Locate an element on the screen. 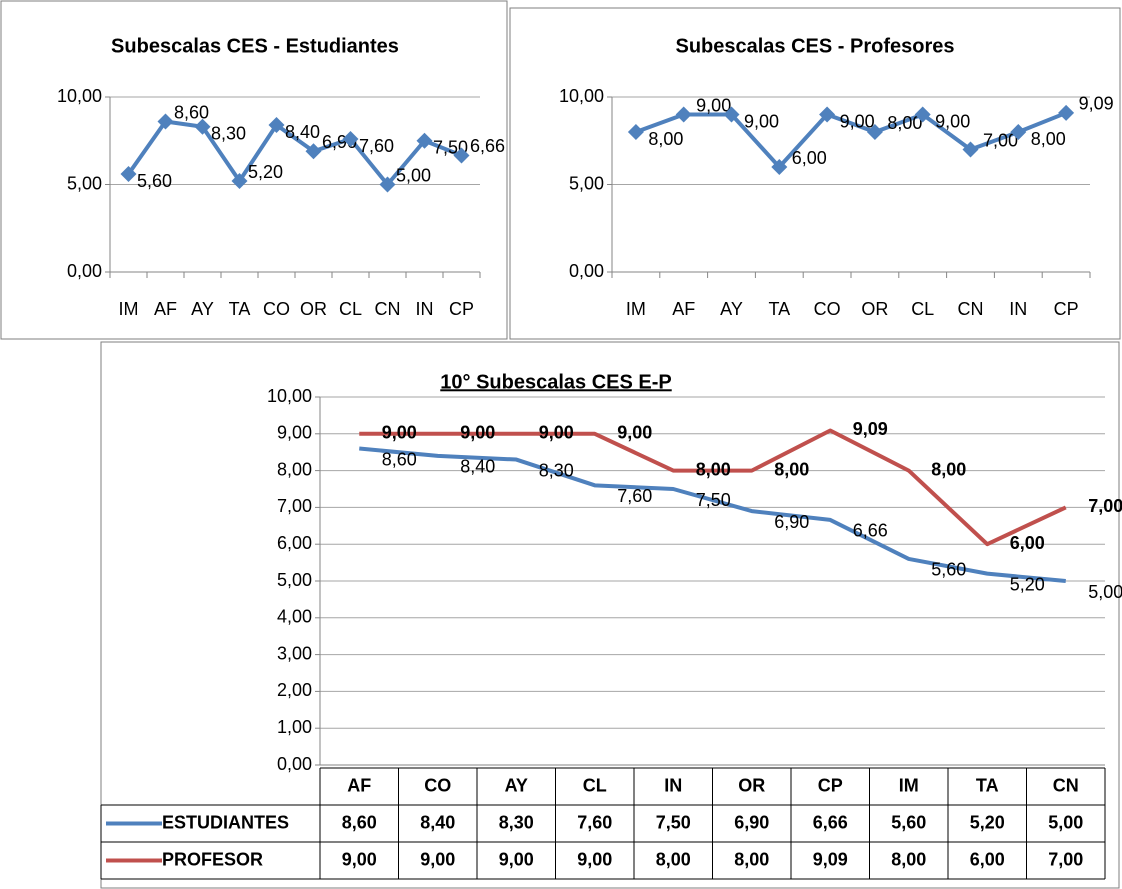 The height and width of the screenshot is (889, 1122). data-label: 5,00 is located at coordinates (413, 175).